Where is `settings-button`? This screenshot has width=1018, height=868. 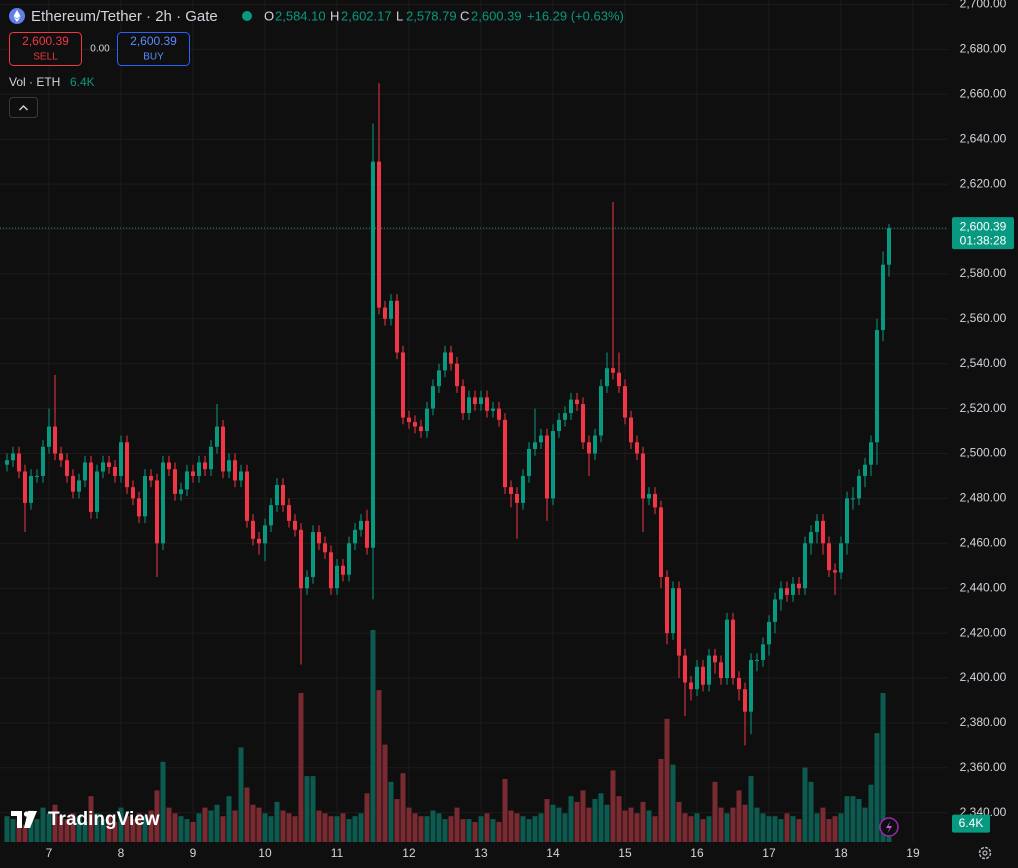
settings-button is located at coordinates (985, 853).